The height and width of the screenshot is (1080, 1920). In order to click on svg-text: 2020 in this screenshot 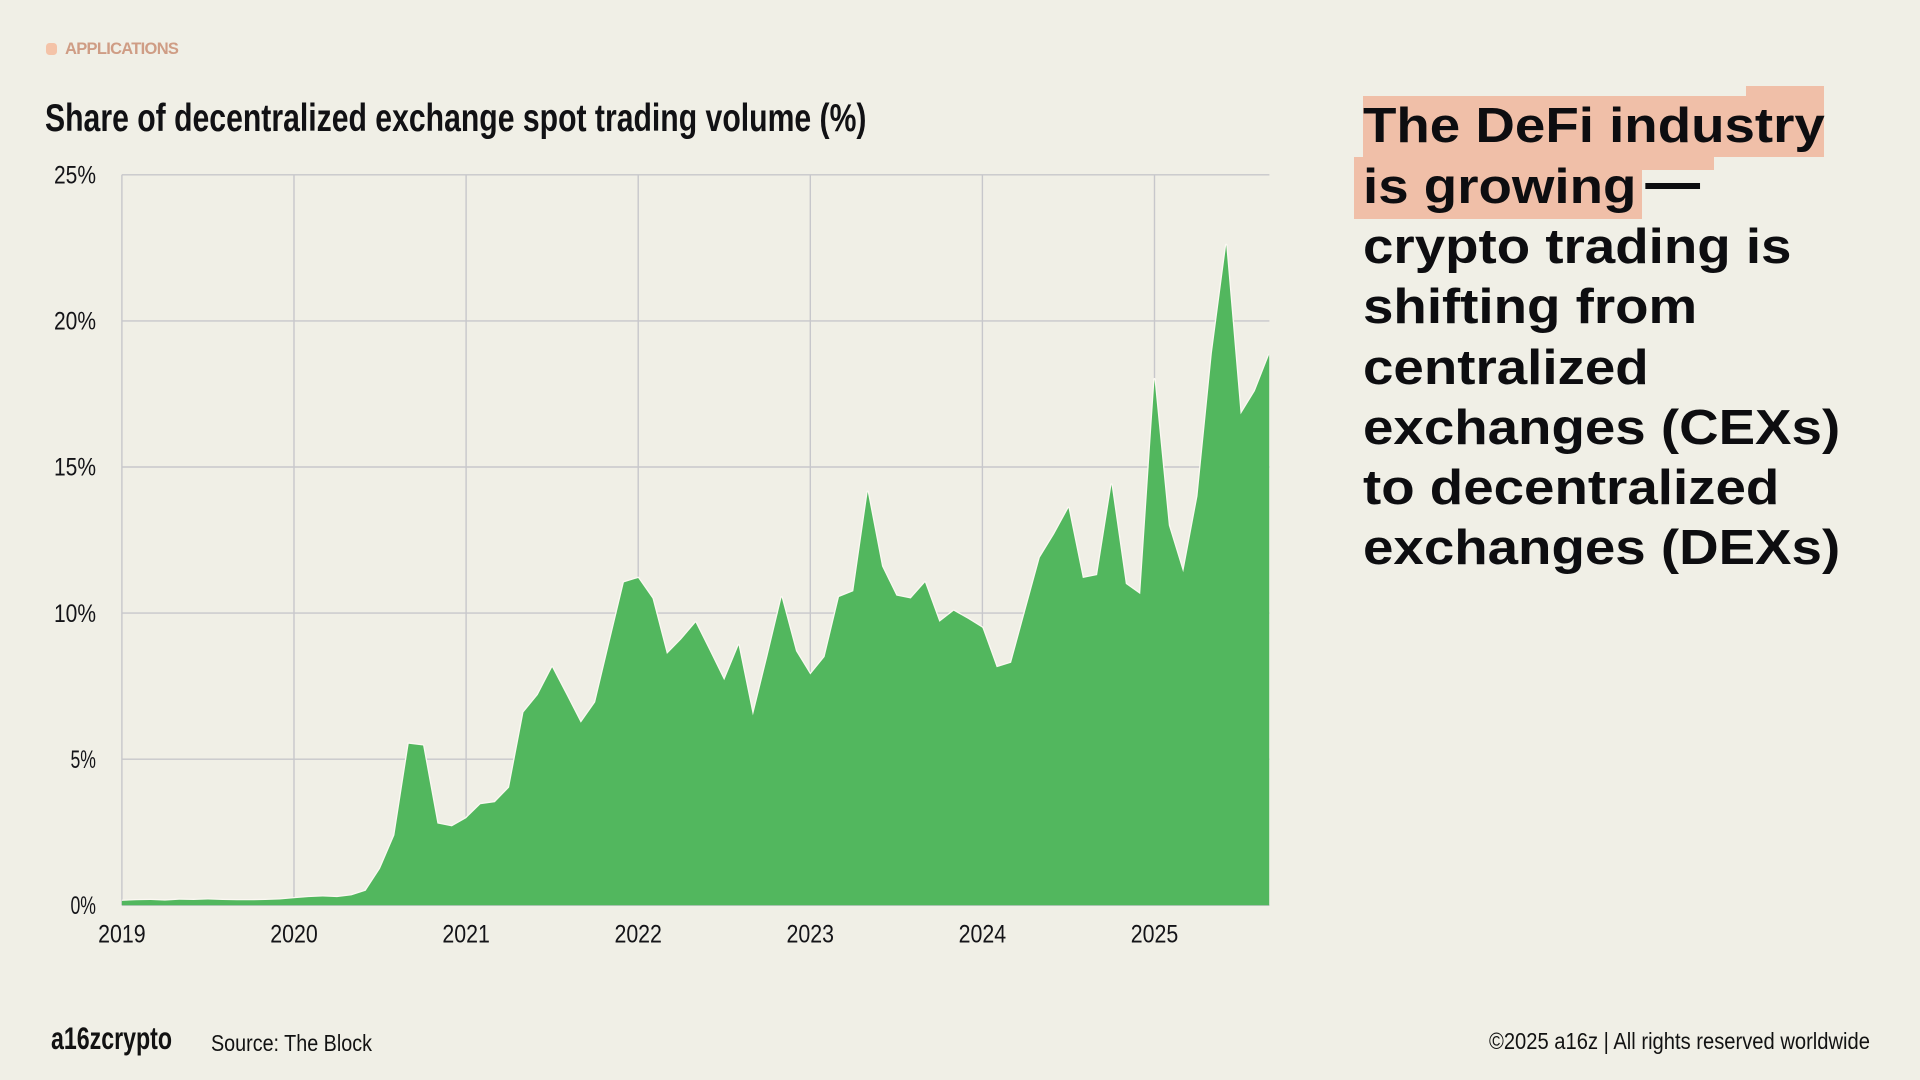, I will do `click(294, 935)`.